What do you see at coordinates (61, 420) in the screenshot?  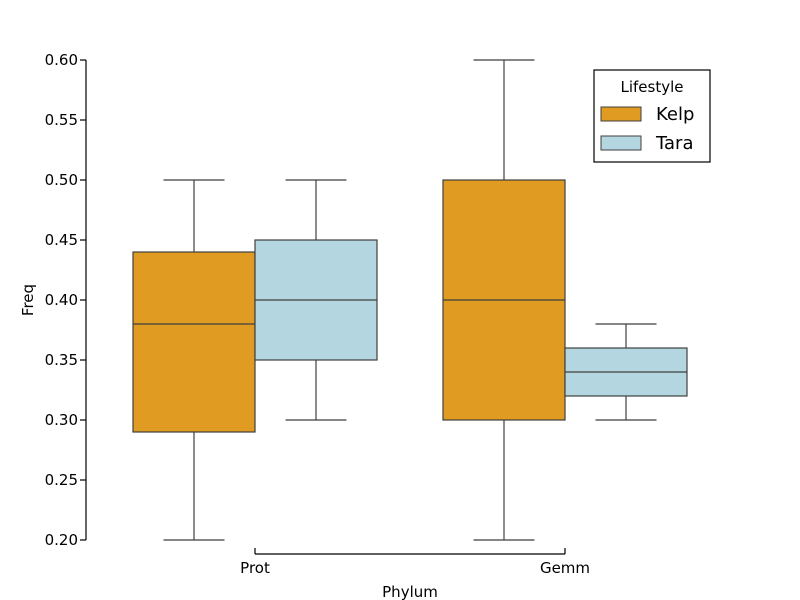 I see `y-tick-label: 0.30` at bounding box center [61, 420].